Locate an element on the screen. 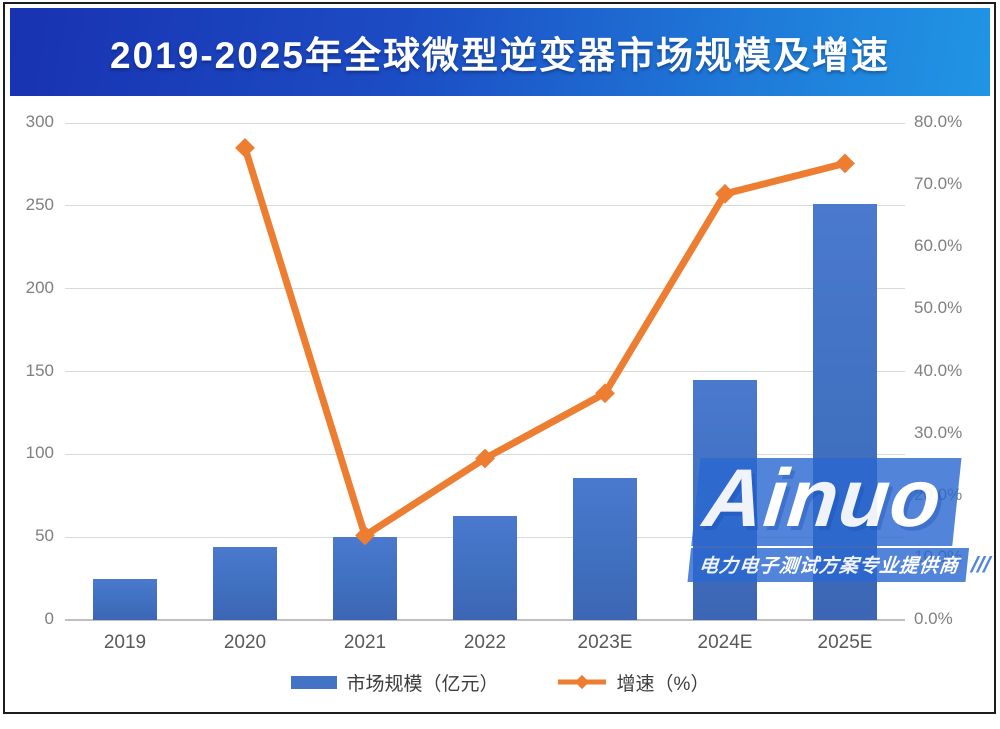 The height and width of the screenshot is (729, 1000). bar-series-swatch-icon is located at coordinates (313, 682).